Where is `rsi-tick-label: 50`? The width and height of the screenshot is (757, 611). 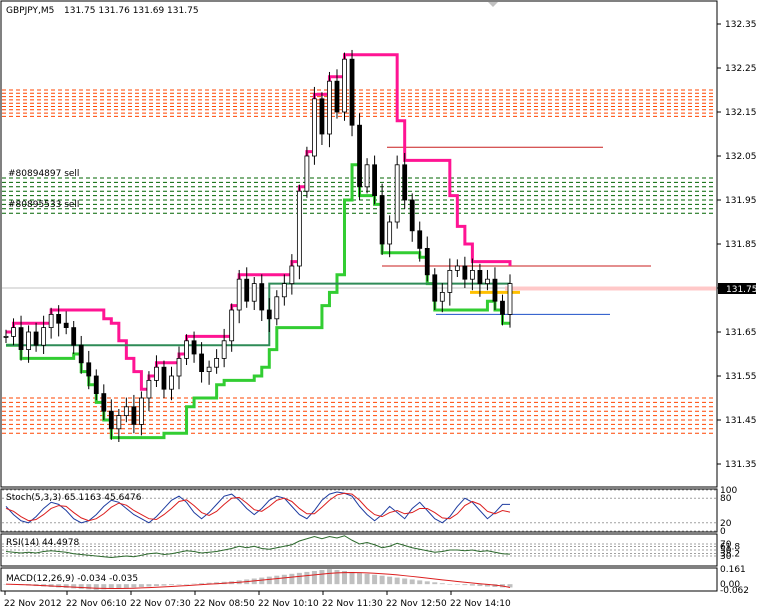 rsi-tick-label: 50 is located at coordinates (726, 551).